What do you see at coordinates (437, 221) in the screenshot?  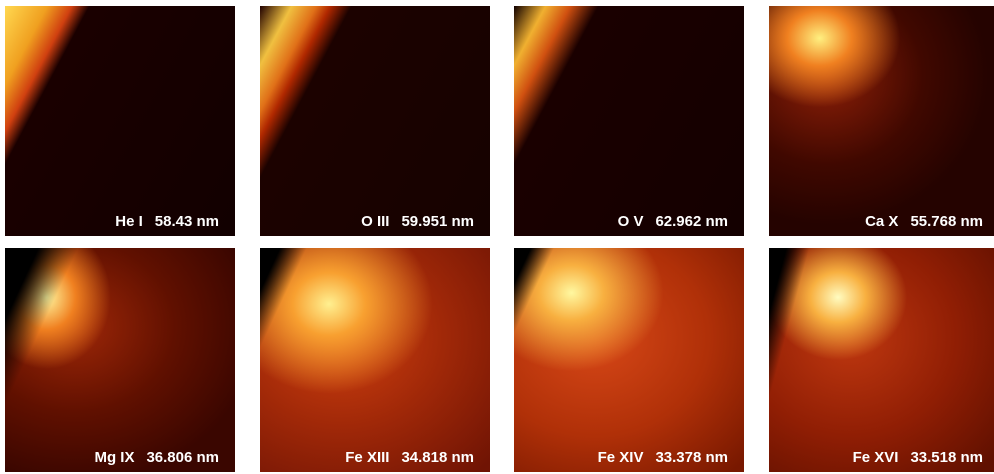 I see `wavelength: 59.951 nm` at bounding box center [437, 221].